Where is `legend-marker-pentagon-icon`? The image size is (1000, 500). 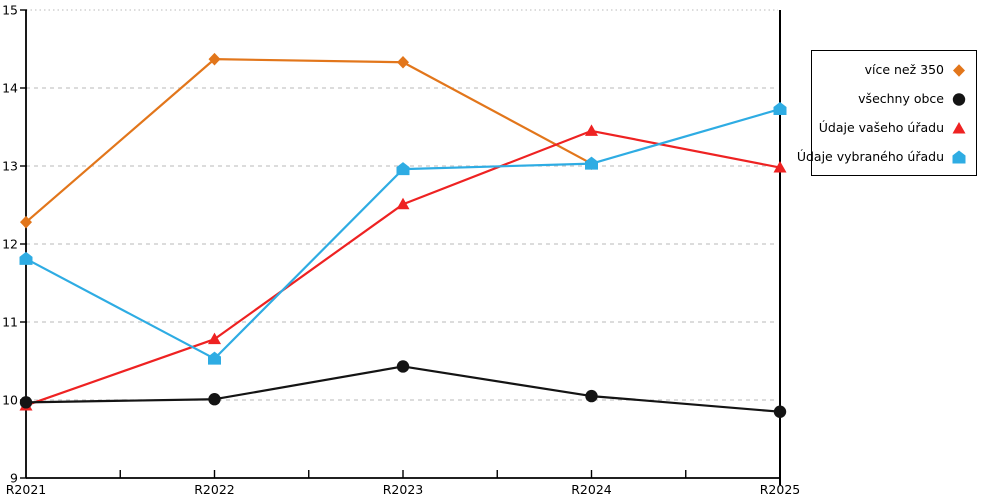 legend-marker-pentagon-icon is located at coordinates (959, 157).